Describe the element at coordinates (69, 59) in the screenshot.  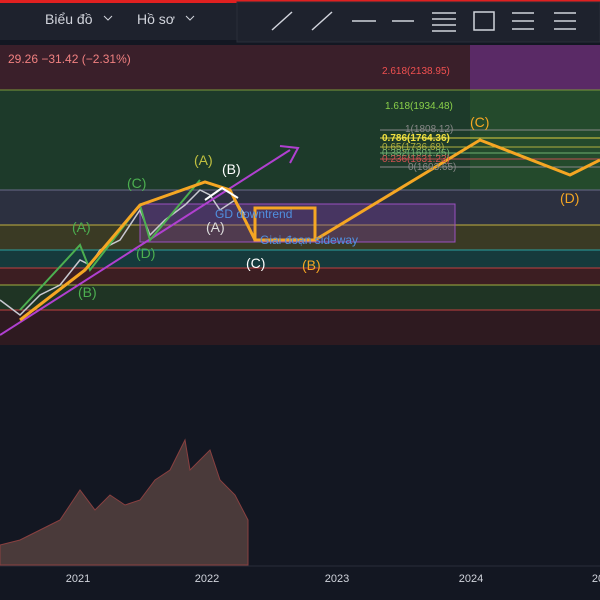
I see `quote: 29.26 −31.42 (−2.31%)` at that location.